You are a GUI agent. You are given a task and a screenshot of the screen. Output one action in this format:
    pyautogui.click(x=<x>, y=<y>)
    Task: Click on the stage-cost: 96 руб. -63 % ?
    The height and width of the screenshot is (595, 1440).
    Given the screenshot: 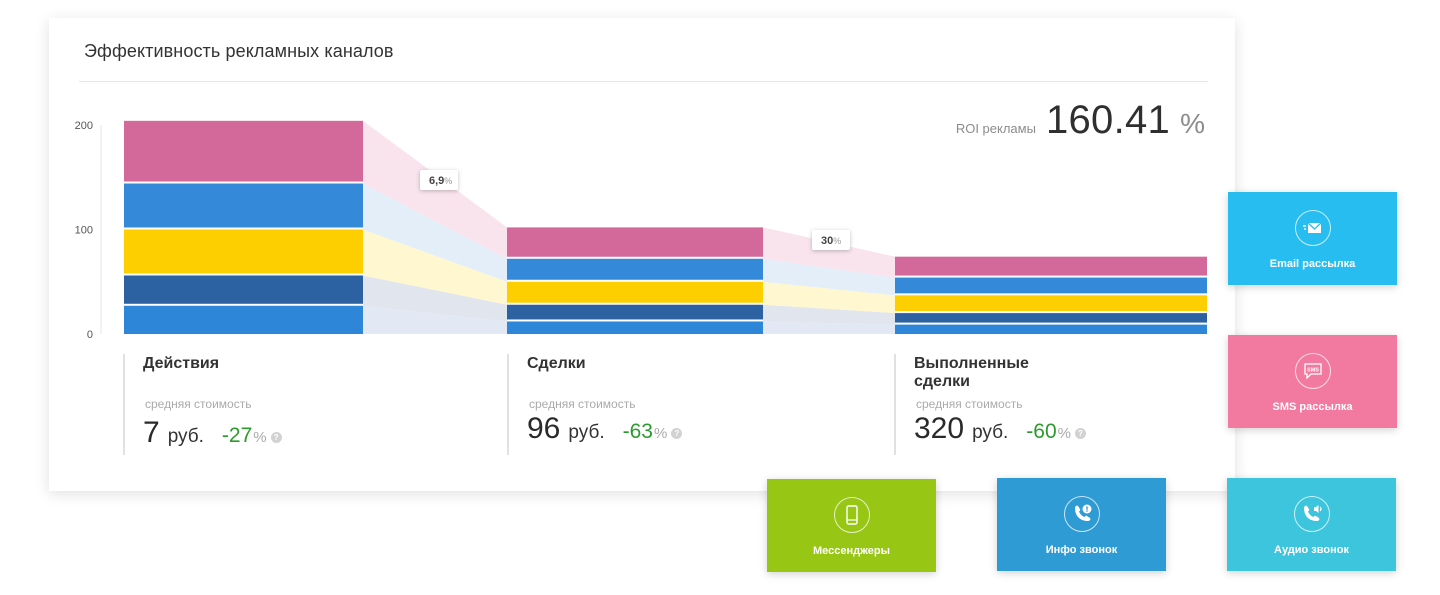 What is the action you would take?
    pyautogui.click(x=605, y=429)
    